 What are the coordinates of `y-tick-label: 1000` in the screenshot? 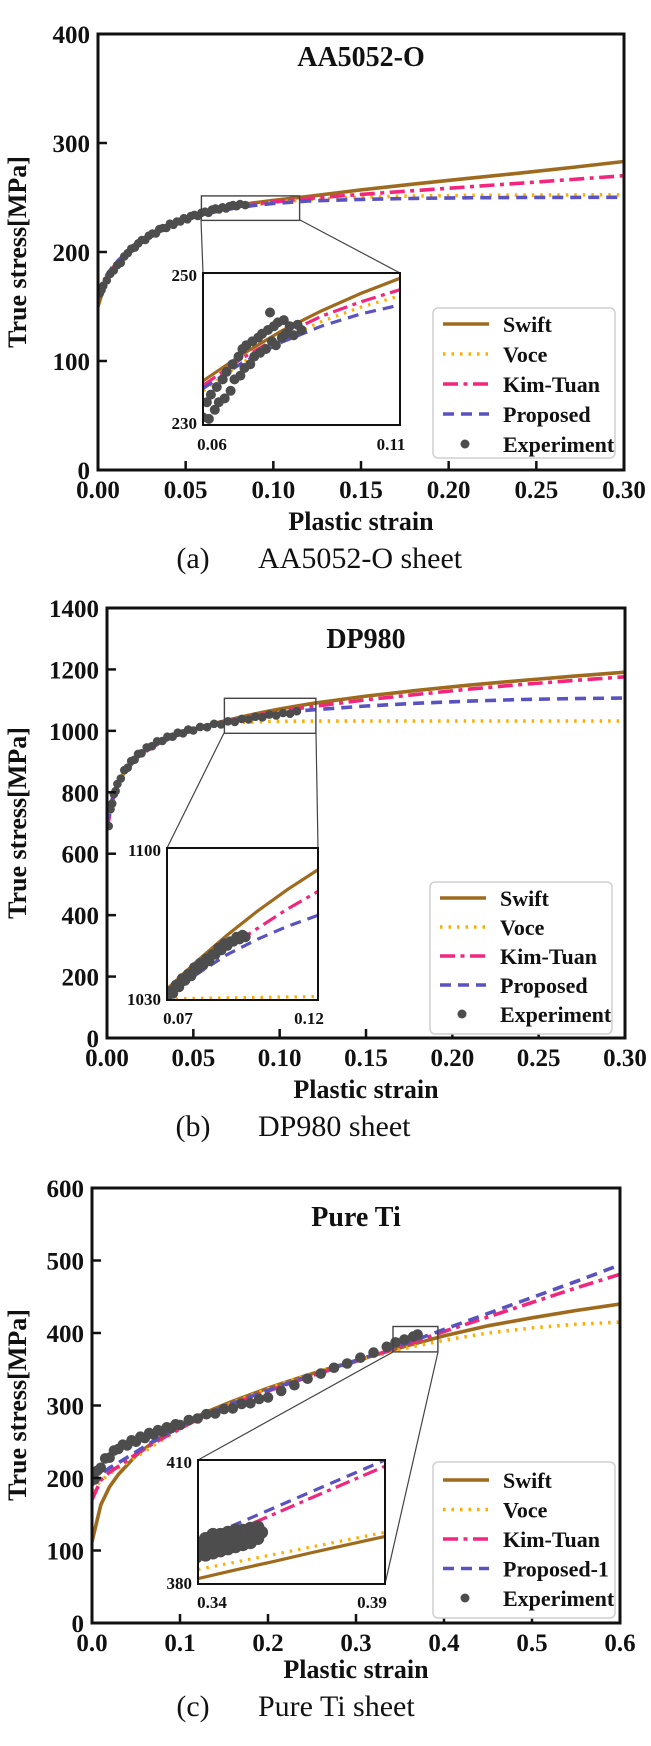 It's located at (74, 732).